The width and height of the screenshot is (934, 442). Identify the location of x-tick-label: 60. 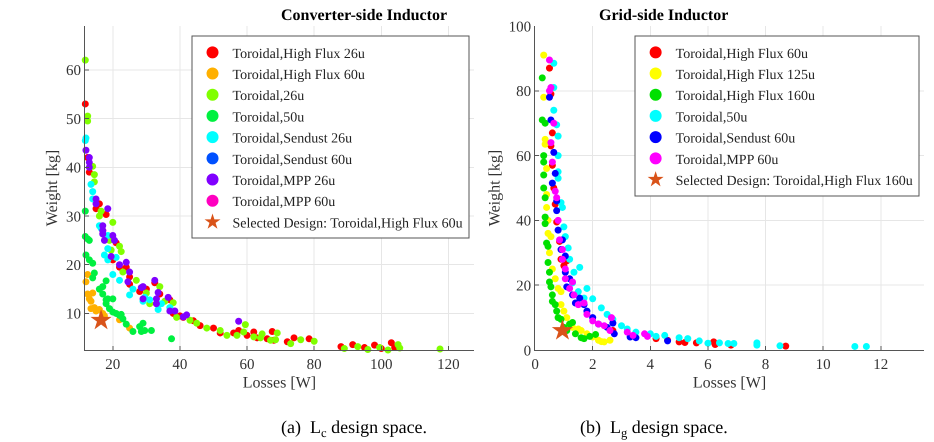
(247, 365).